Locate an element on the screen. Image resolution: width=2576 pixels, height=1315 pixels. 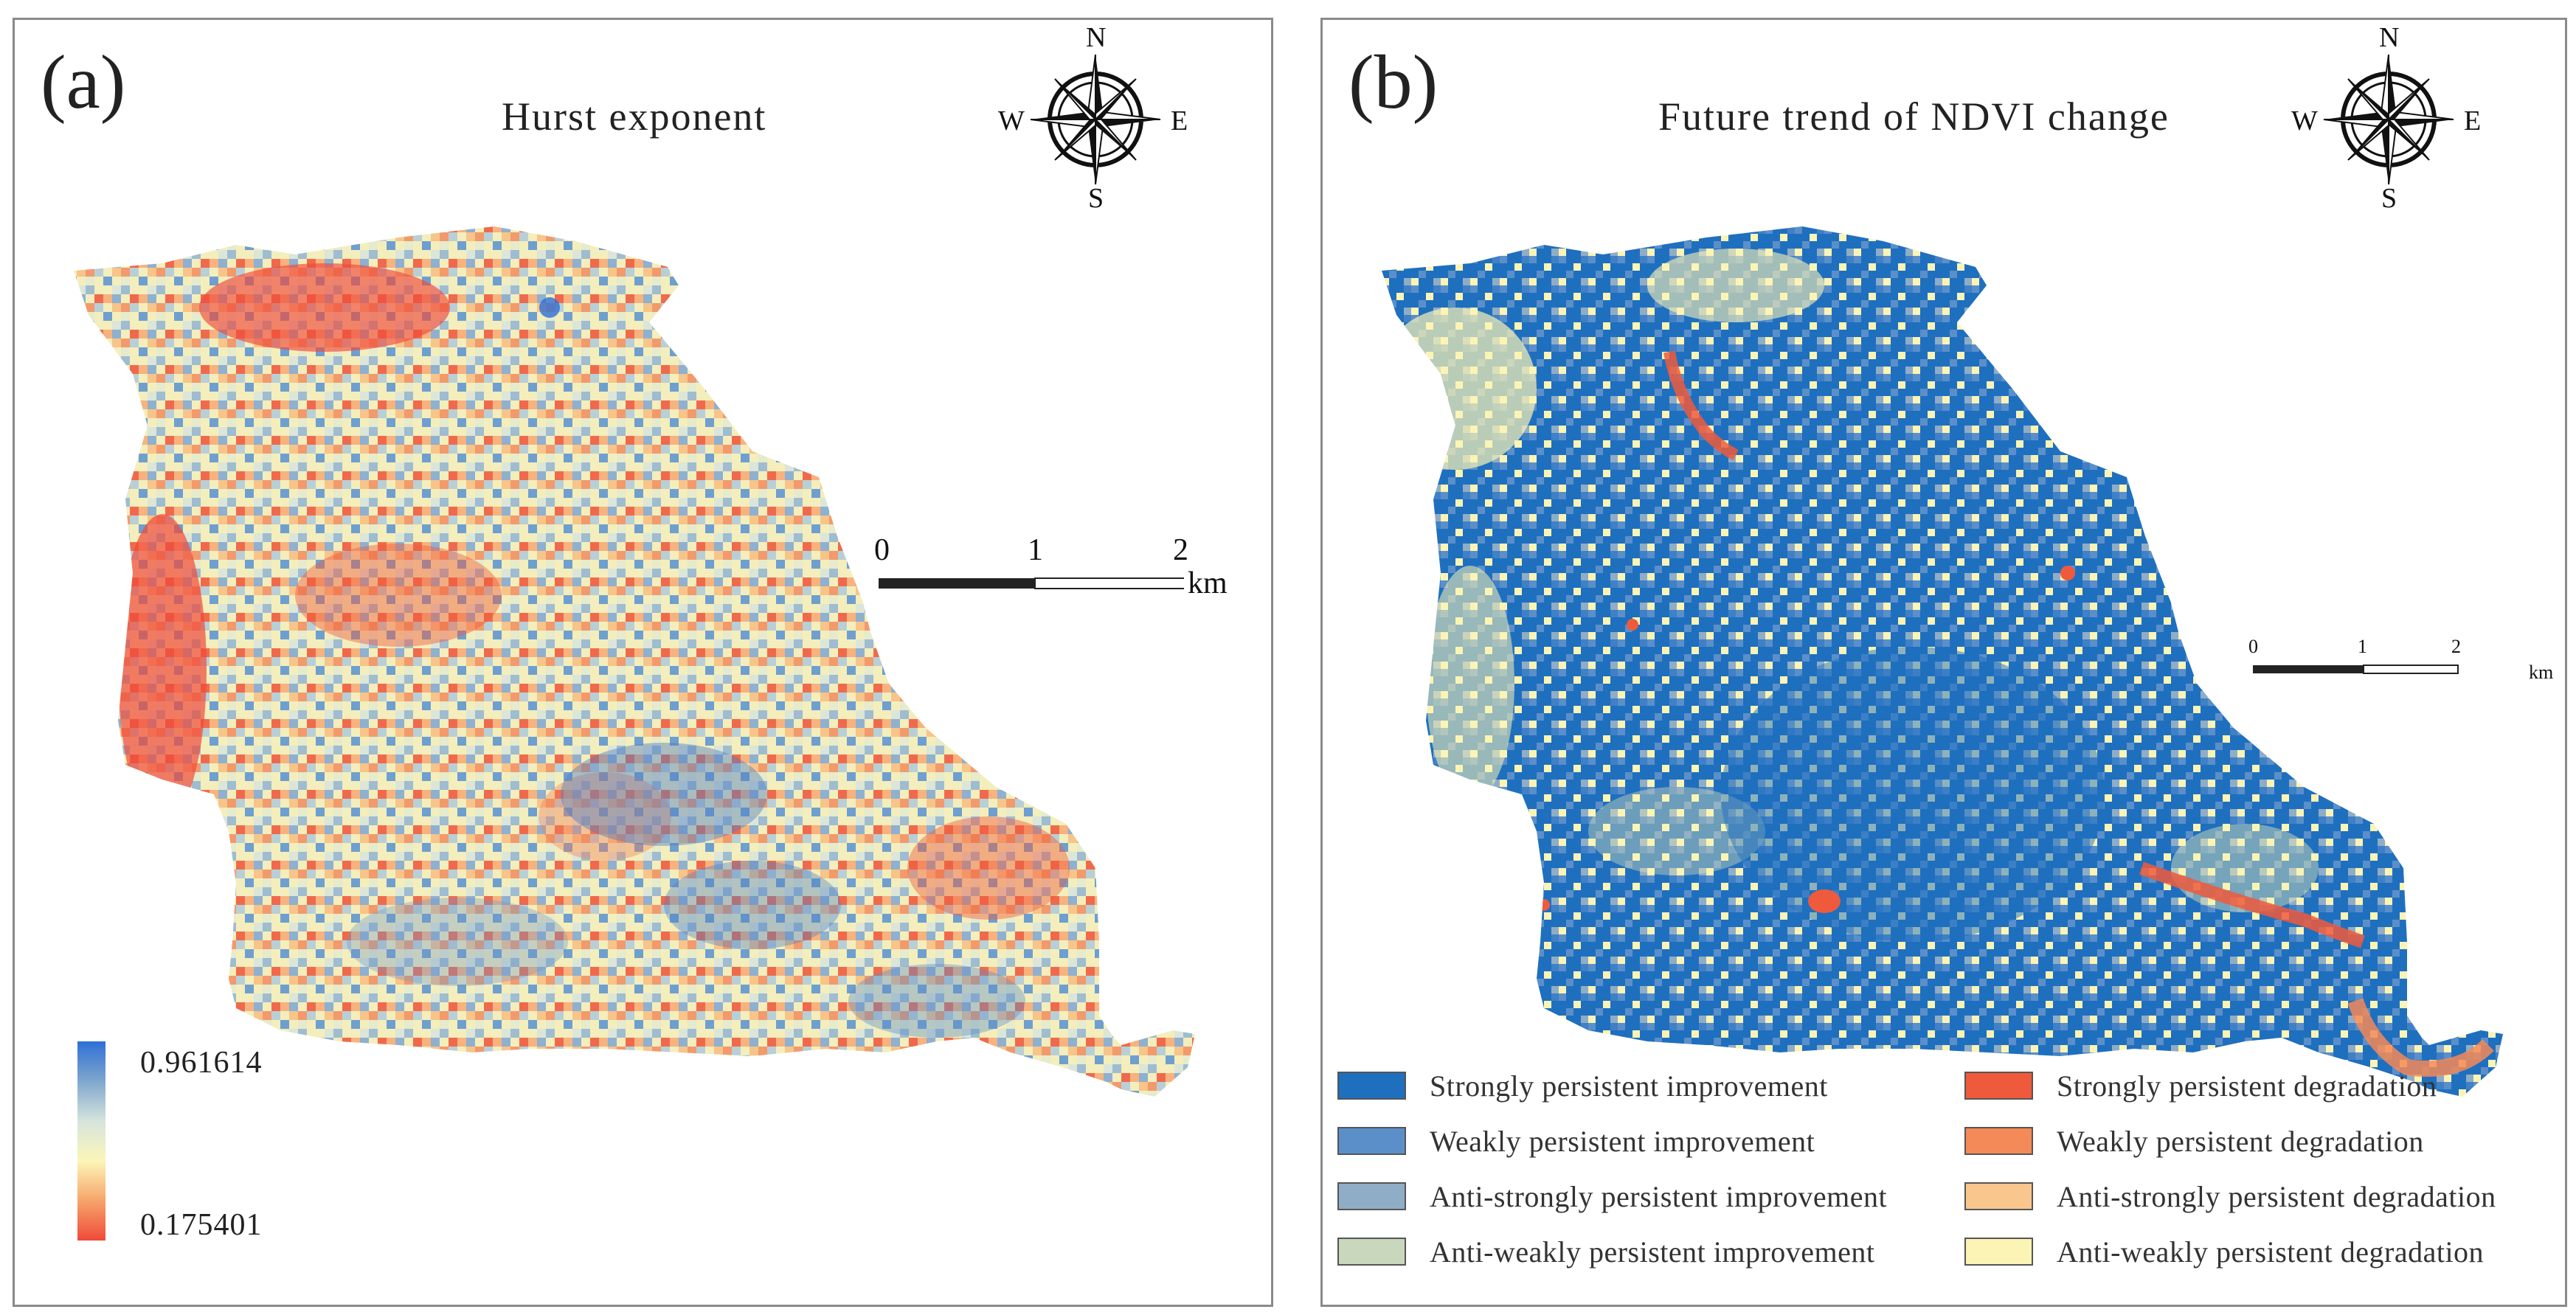
panel-b-title: Future trend of NDVI change is located at coordinates (1914, 117).